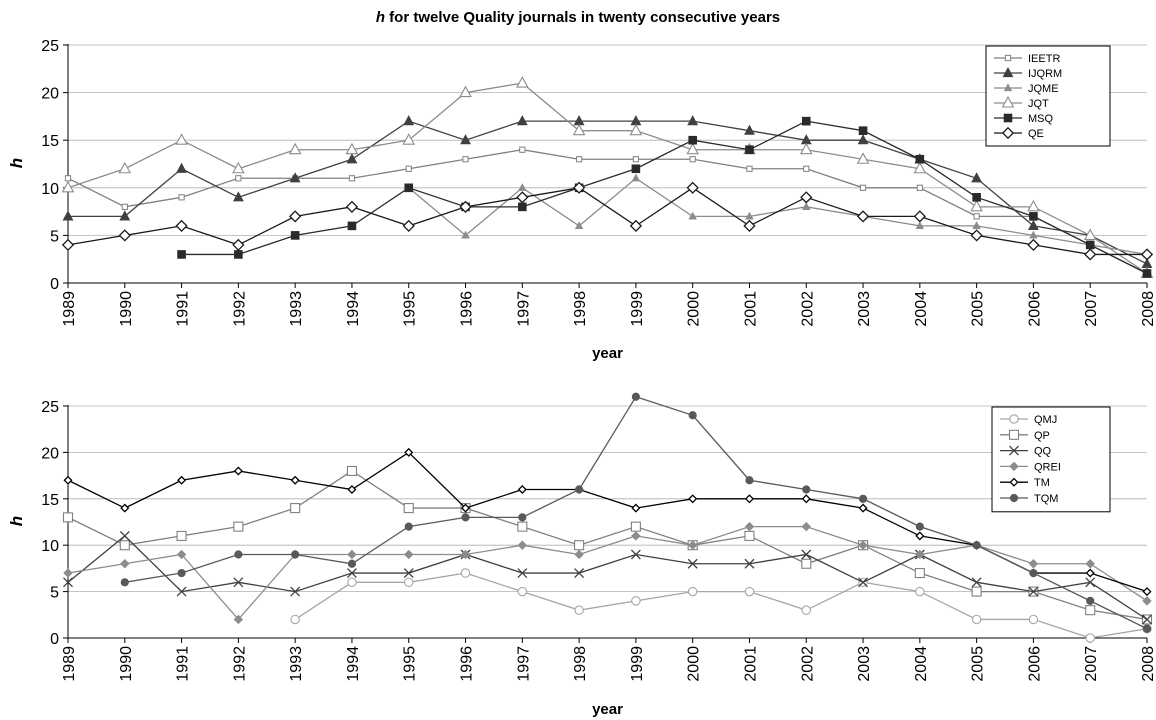 Image resolution: width=1156 pixels, height=720 pixels. What do you see at coordinates (1026, 452) in the screenshot?
I see `legend-item: QQ` at bounding box center [1026, 452].